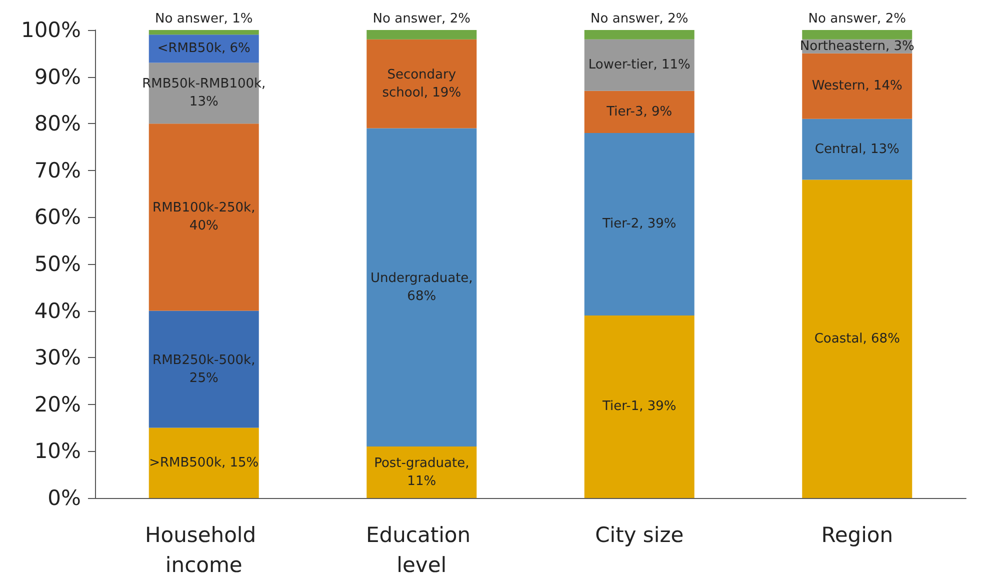  Describe the element at coordinates (57, 124) in the screenshot. I see `y-tick-label: 80%` at that location.